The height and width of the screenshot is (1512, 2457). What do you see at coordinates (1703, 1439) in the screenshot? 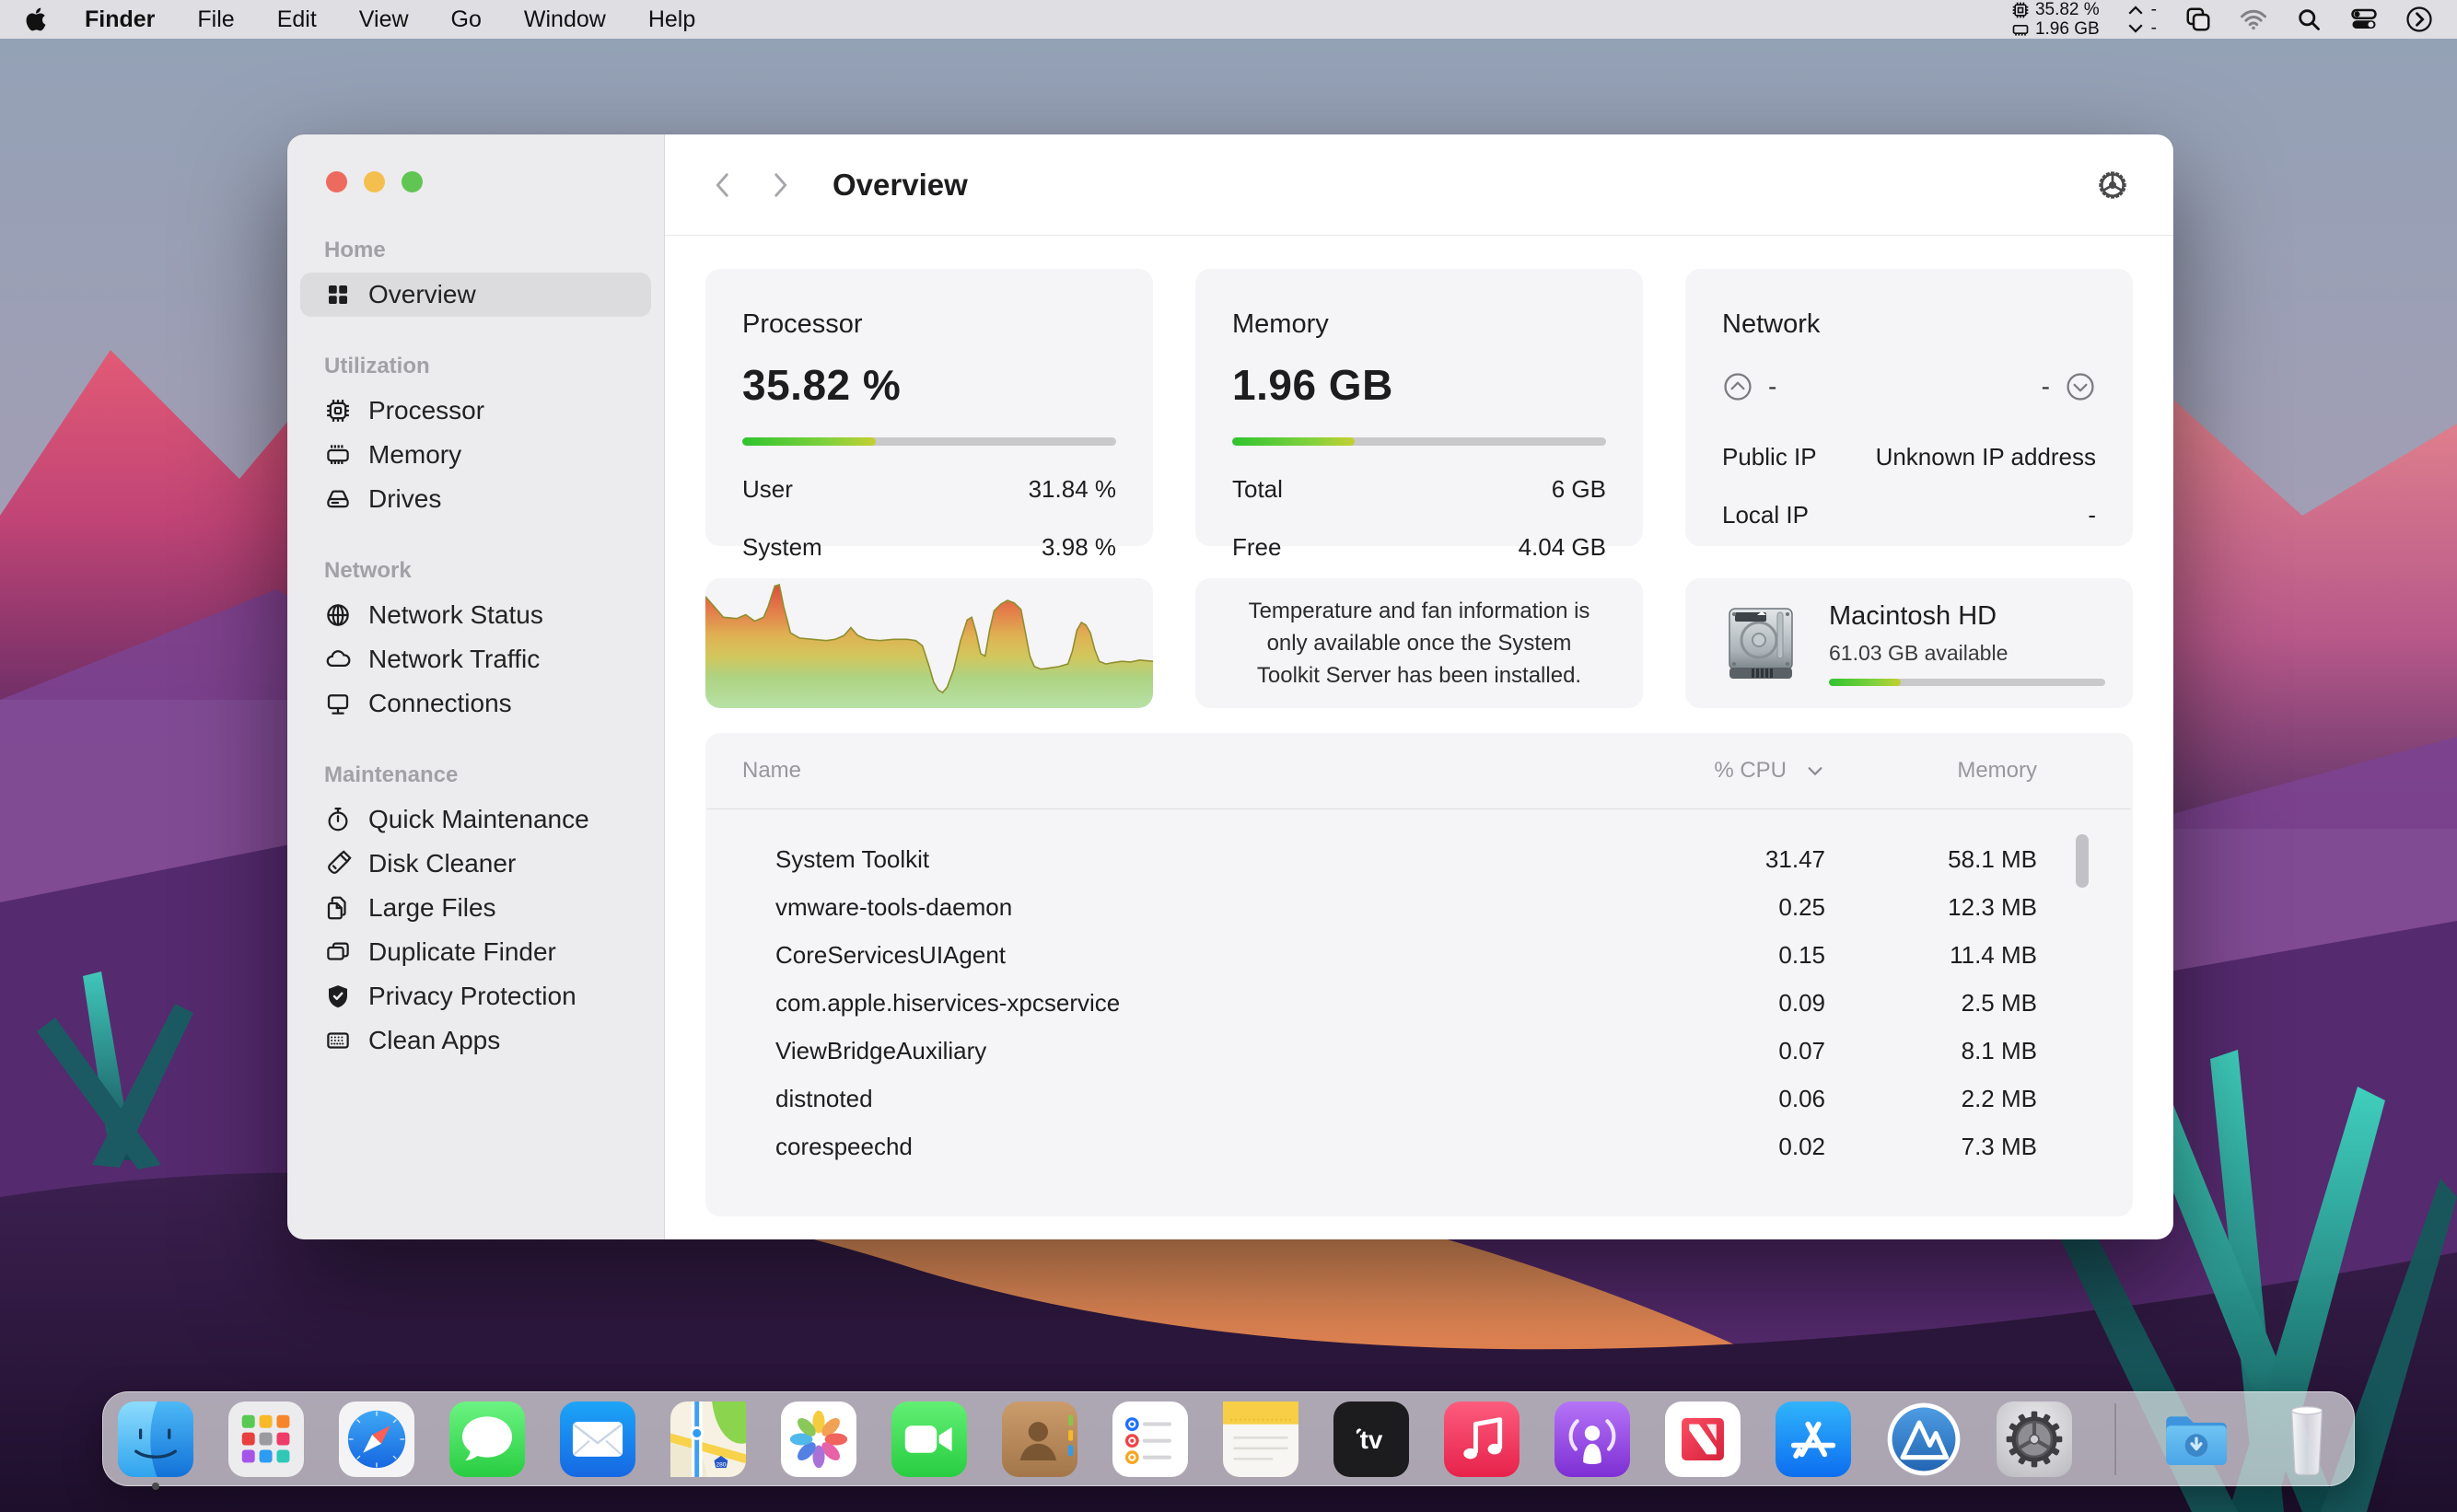
I see `dock-news-icon` at bounding box center [1703, 1439].